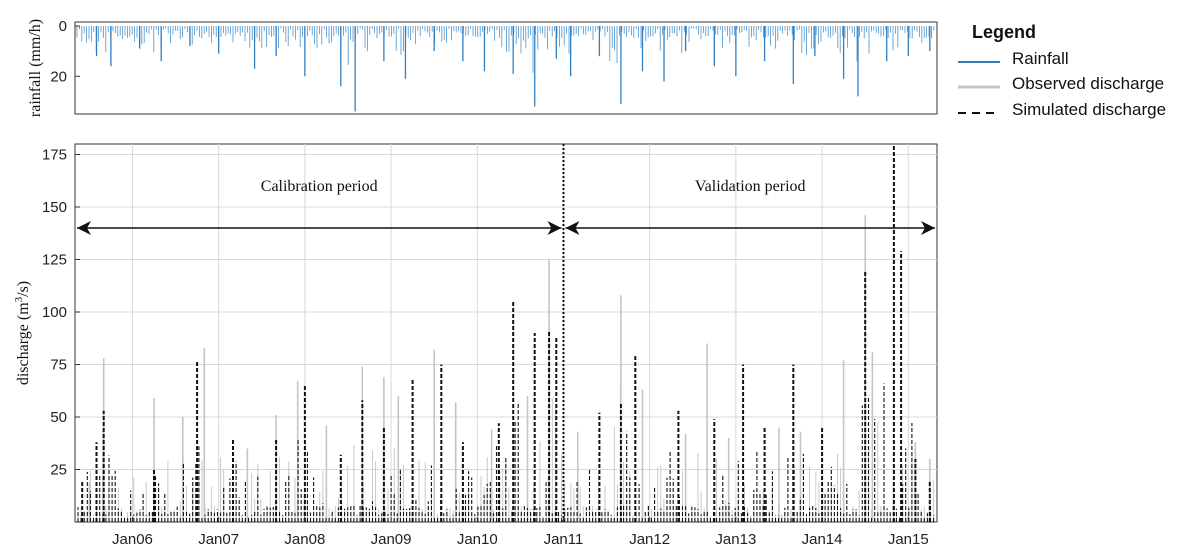 The image size is (1194, 548). Describe the element at coordinates (218, 539) in the screenshot. I see `discharge-x-tick-label: Jan07` at that location.